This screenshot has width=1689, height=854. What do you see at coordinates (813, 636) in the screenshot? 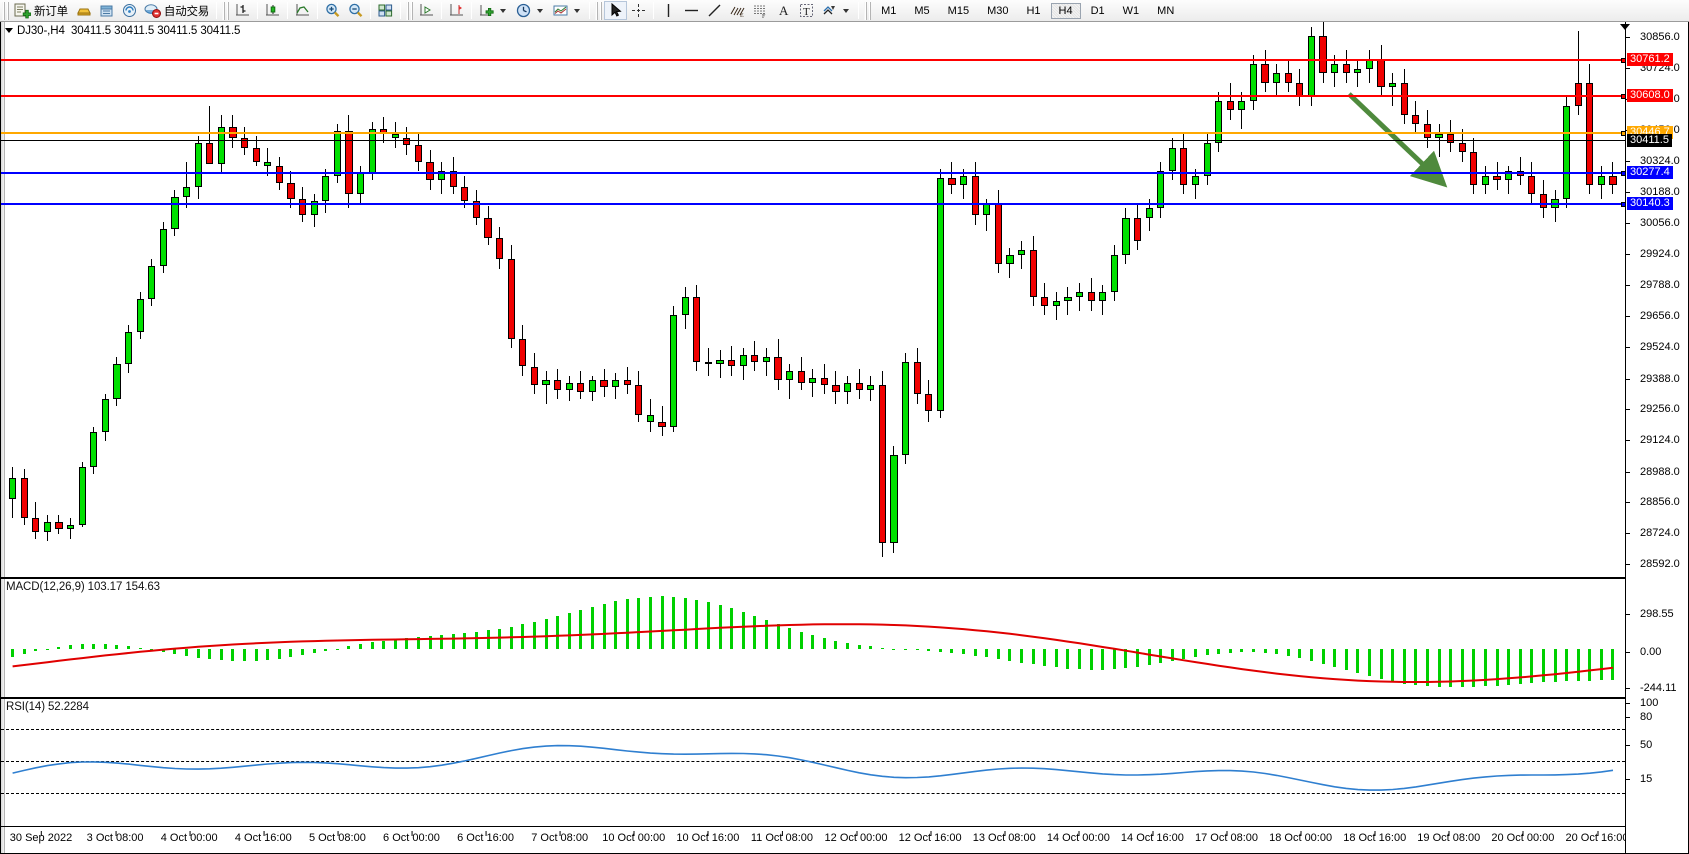
I see `macd-pane: MACD(12,26,9) 103.17 154.63` at bounding box center [813, 636].